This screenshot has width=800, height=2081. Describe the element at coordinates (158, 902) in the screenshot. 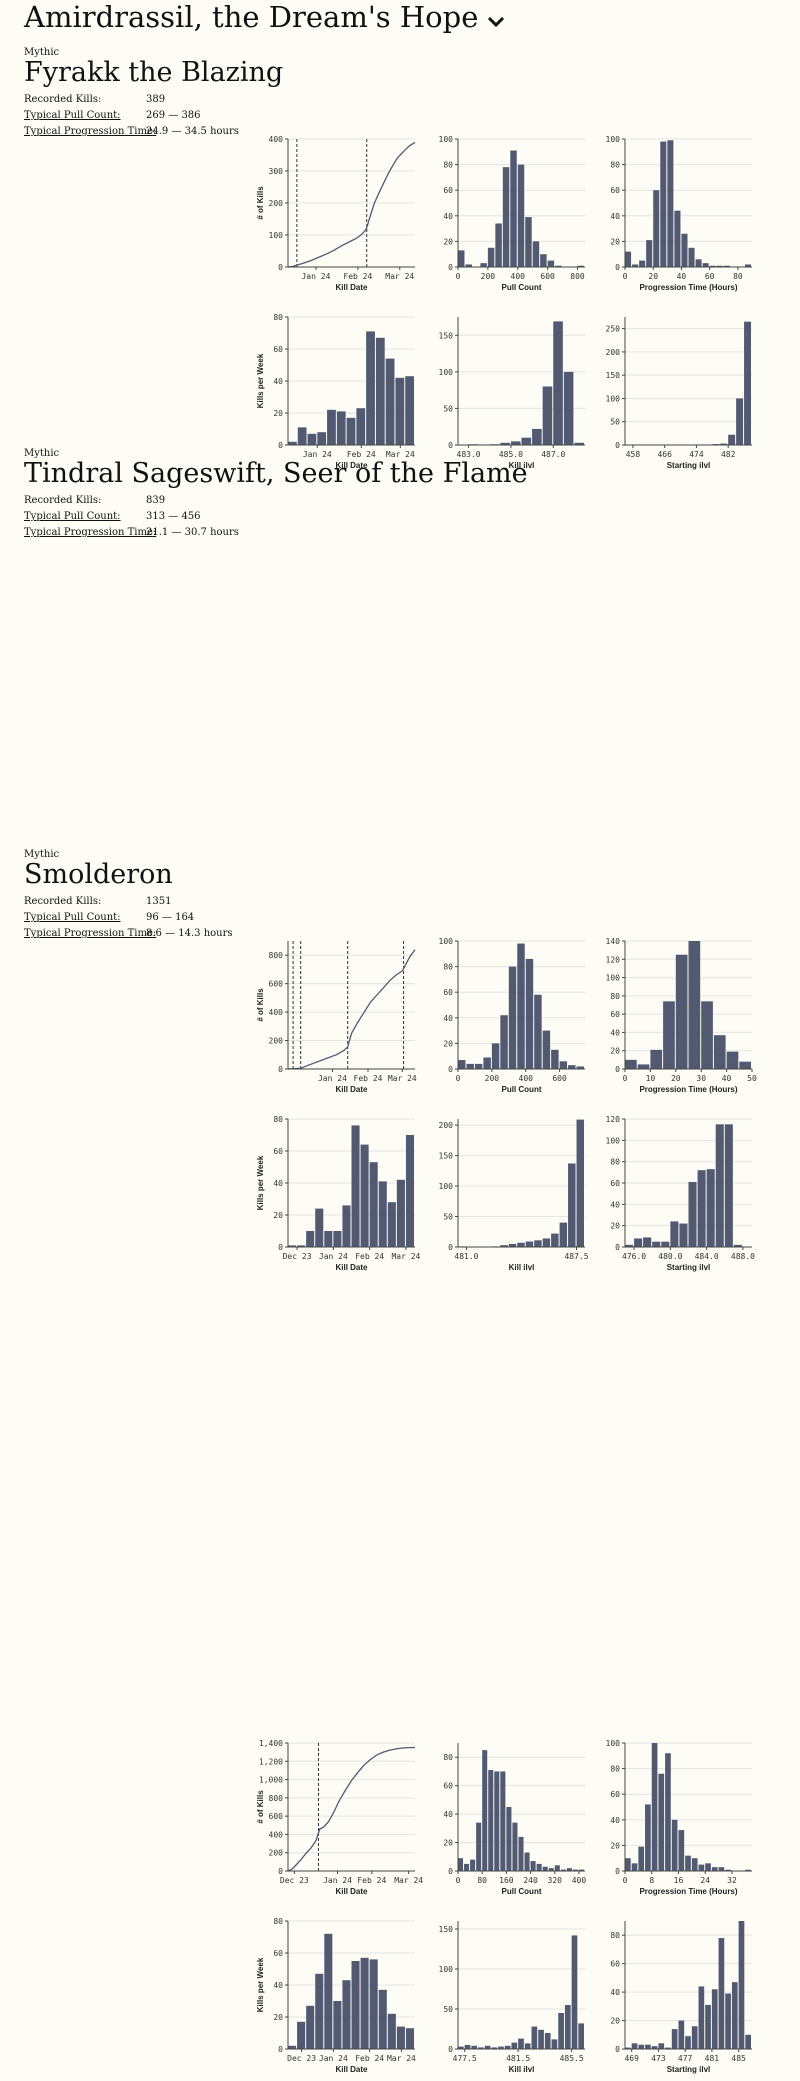

I see `kills-stat-value: 1351` at that location.